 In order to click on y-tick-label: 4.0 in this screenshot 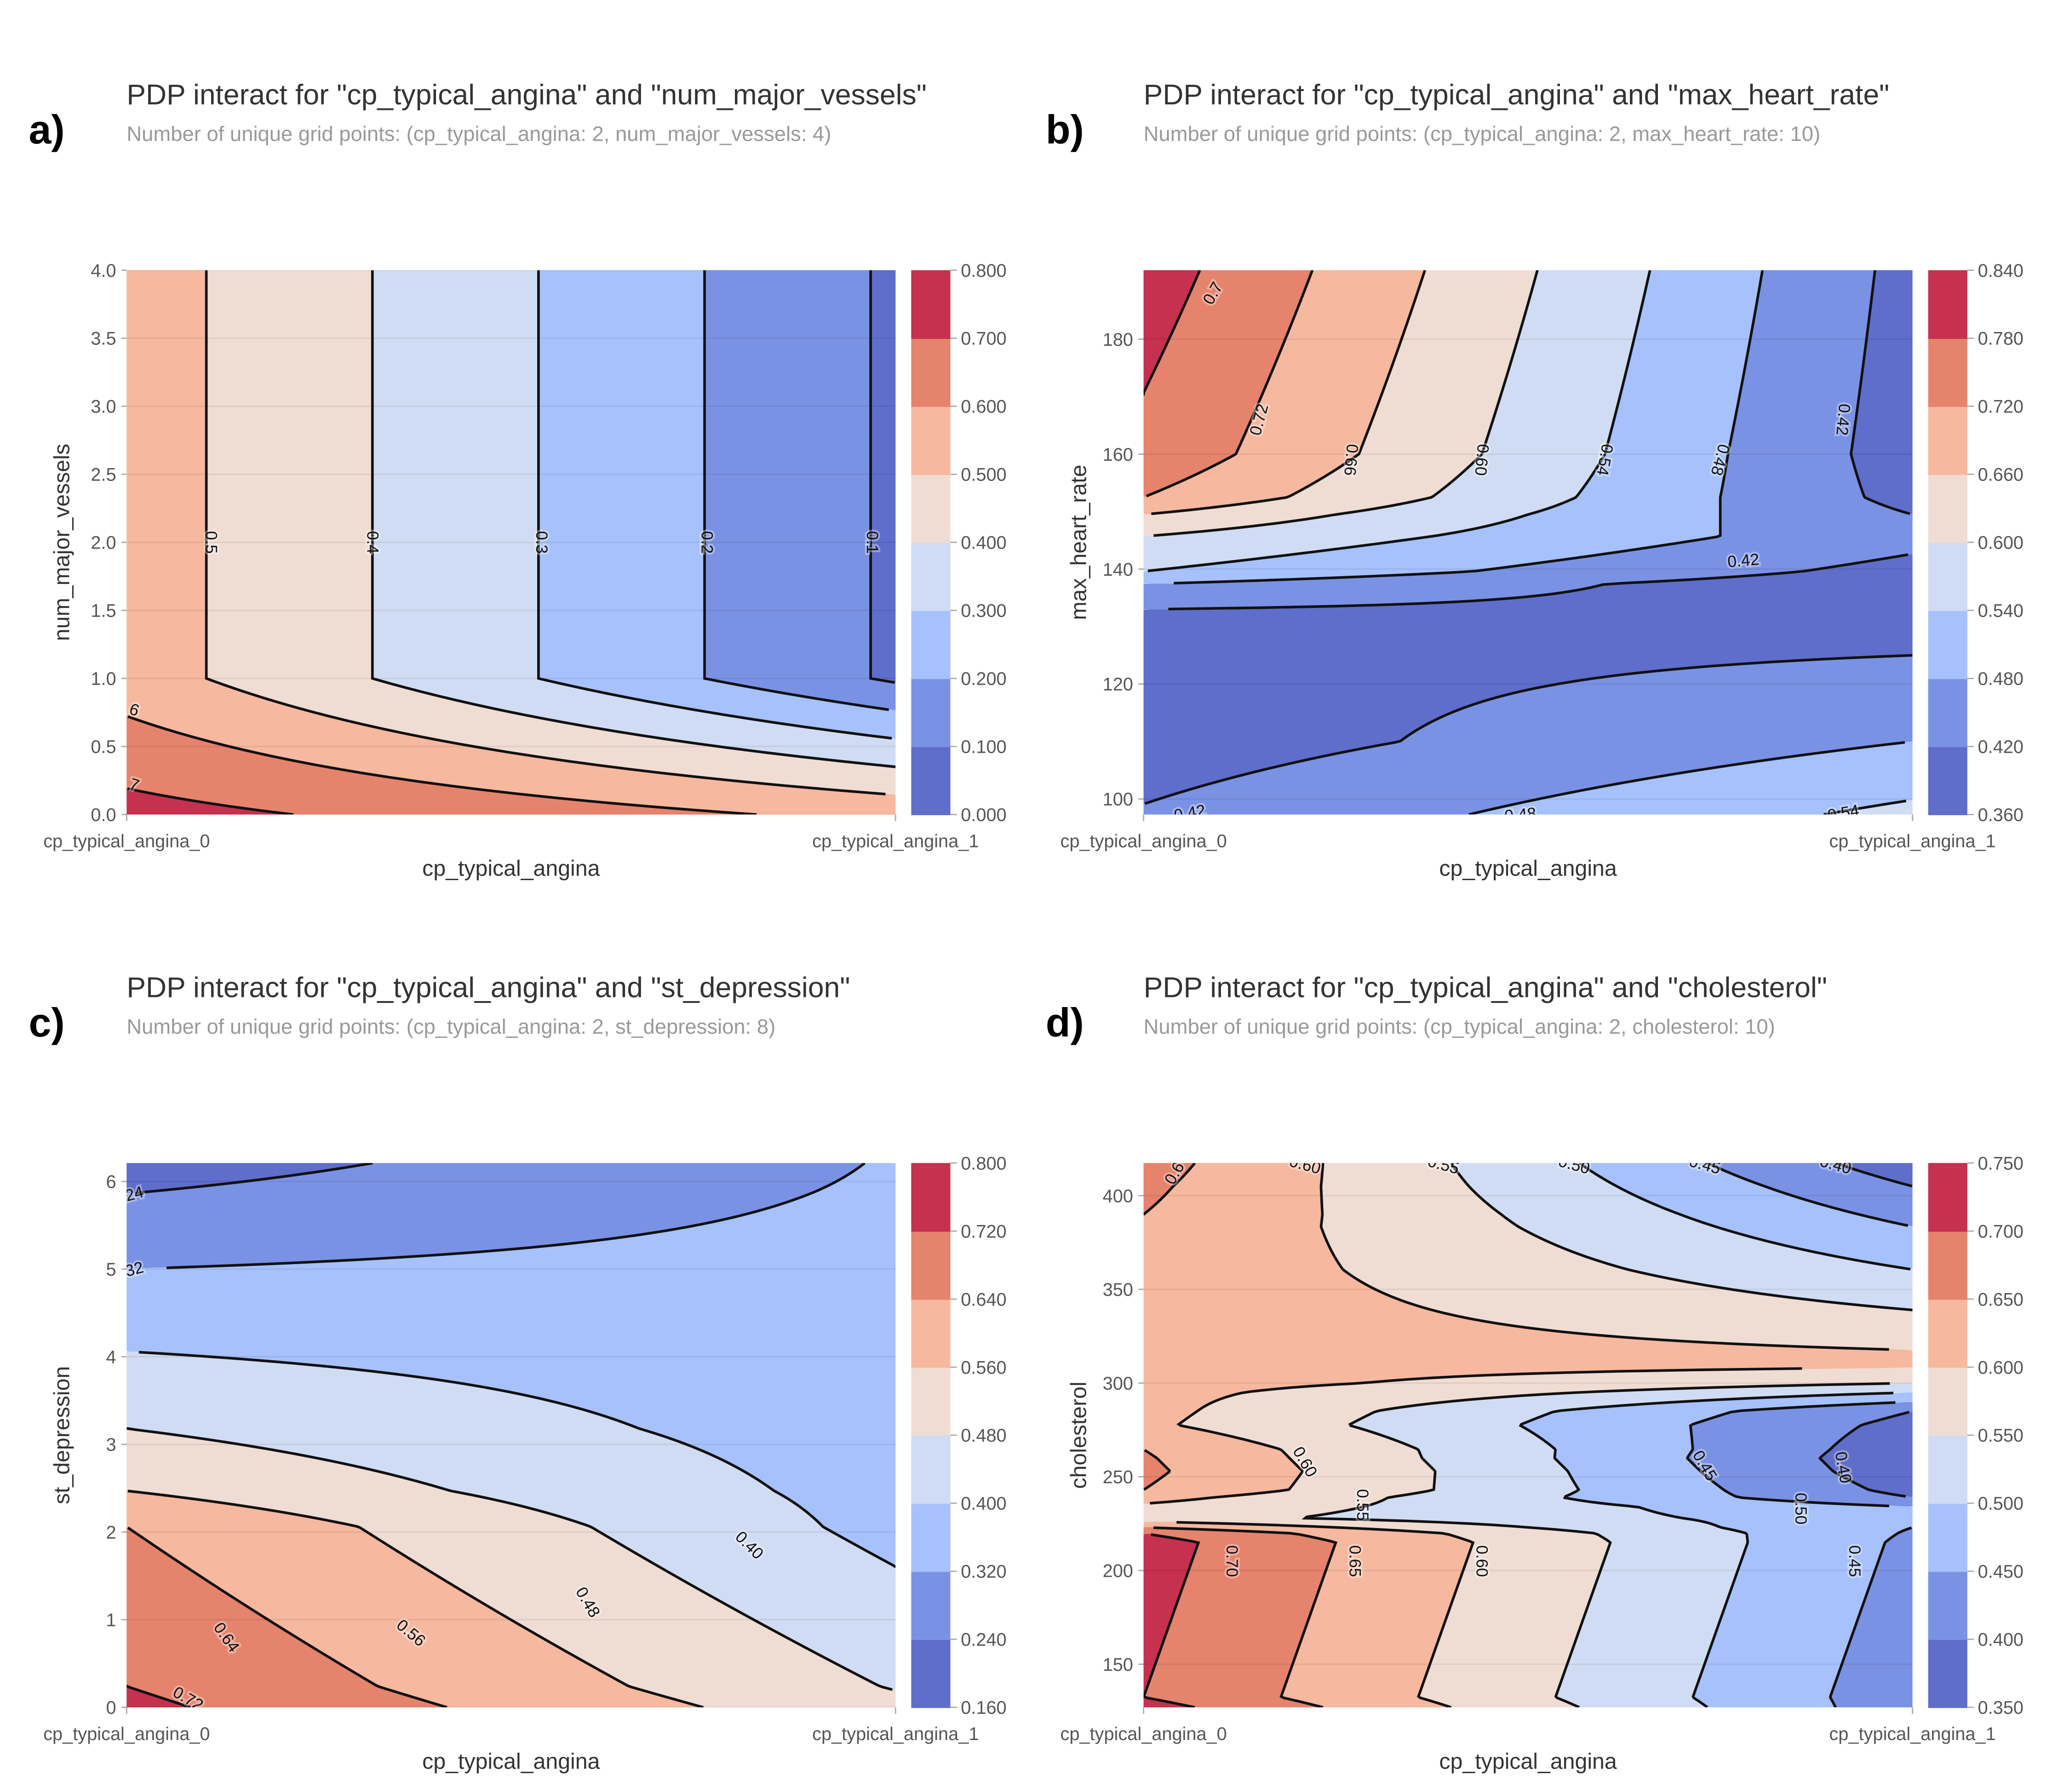, I will do `click(103, 271)`.